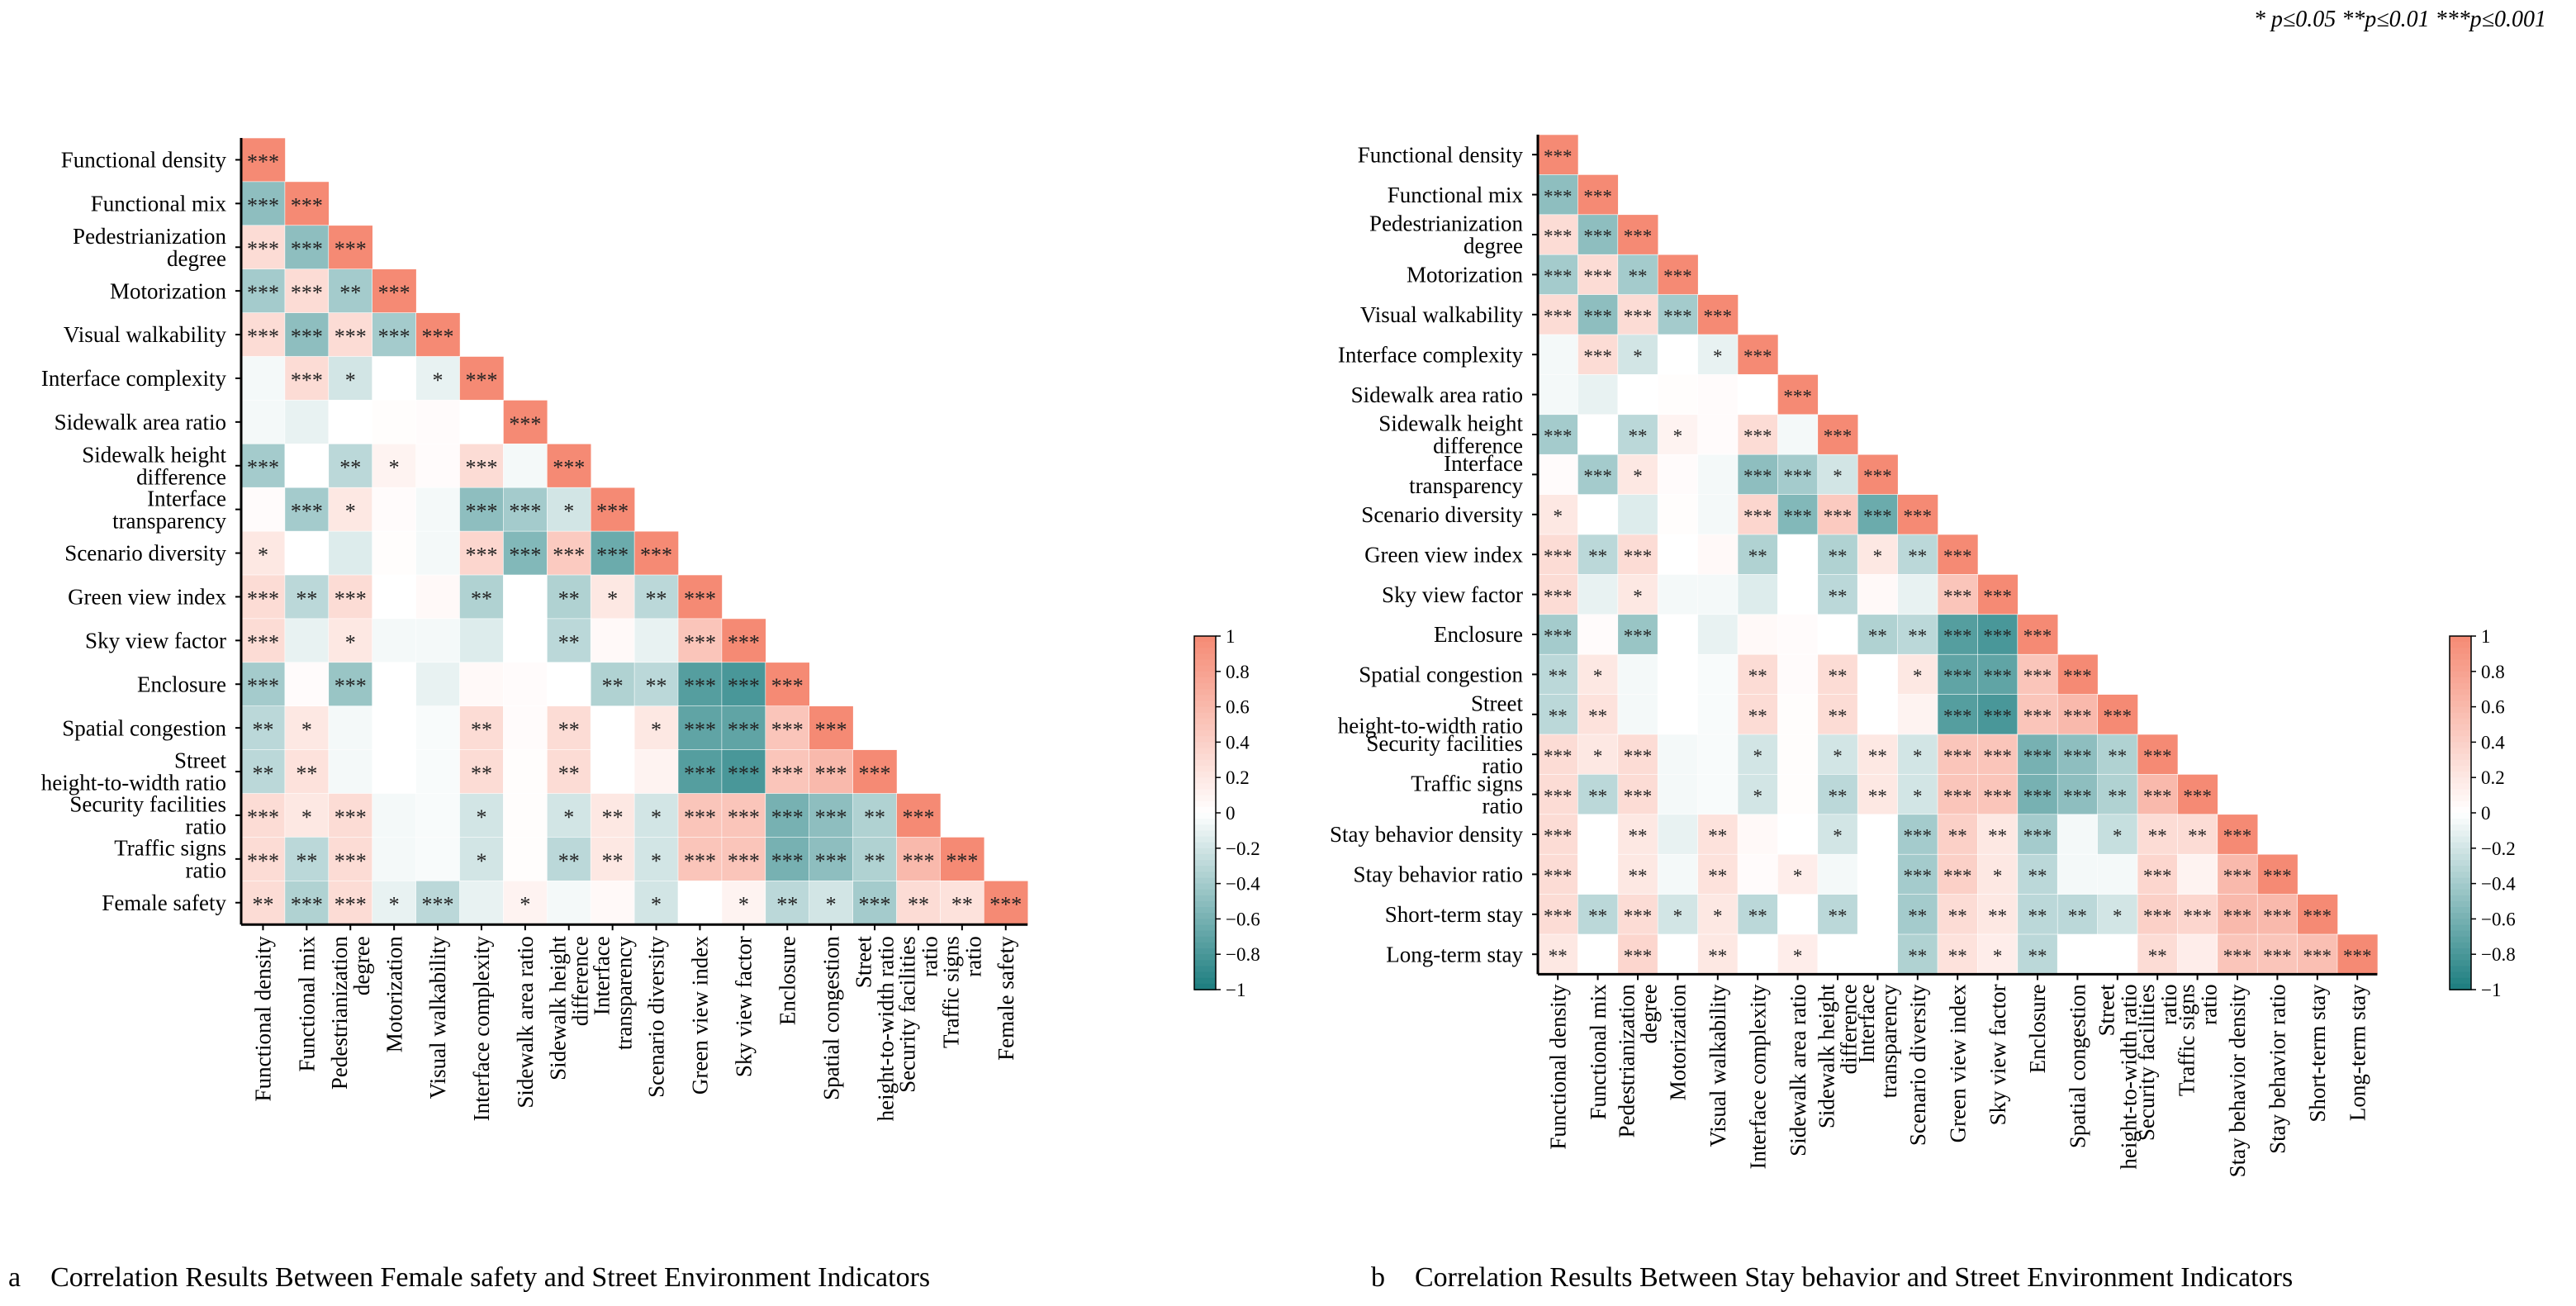 The width and height of the screenshot is (2576, 1306). What do you see at coordinates (159, 204) in the screenshot?
I see `heatmap-a-y-label: Functional mix` at bounding box center [159, 204].